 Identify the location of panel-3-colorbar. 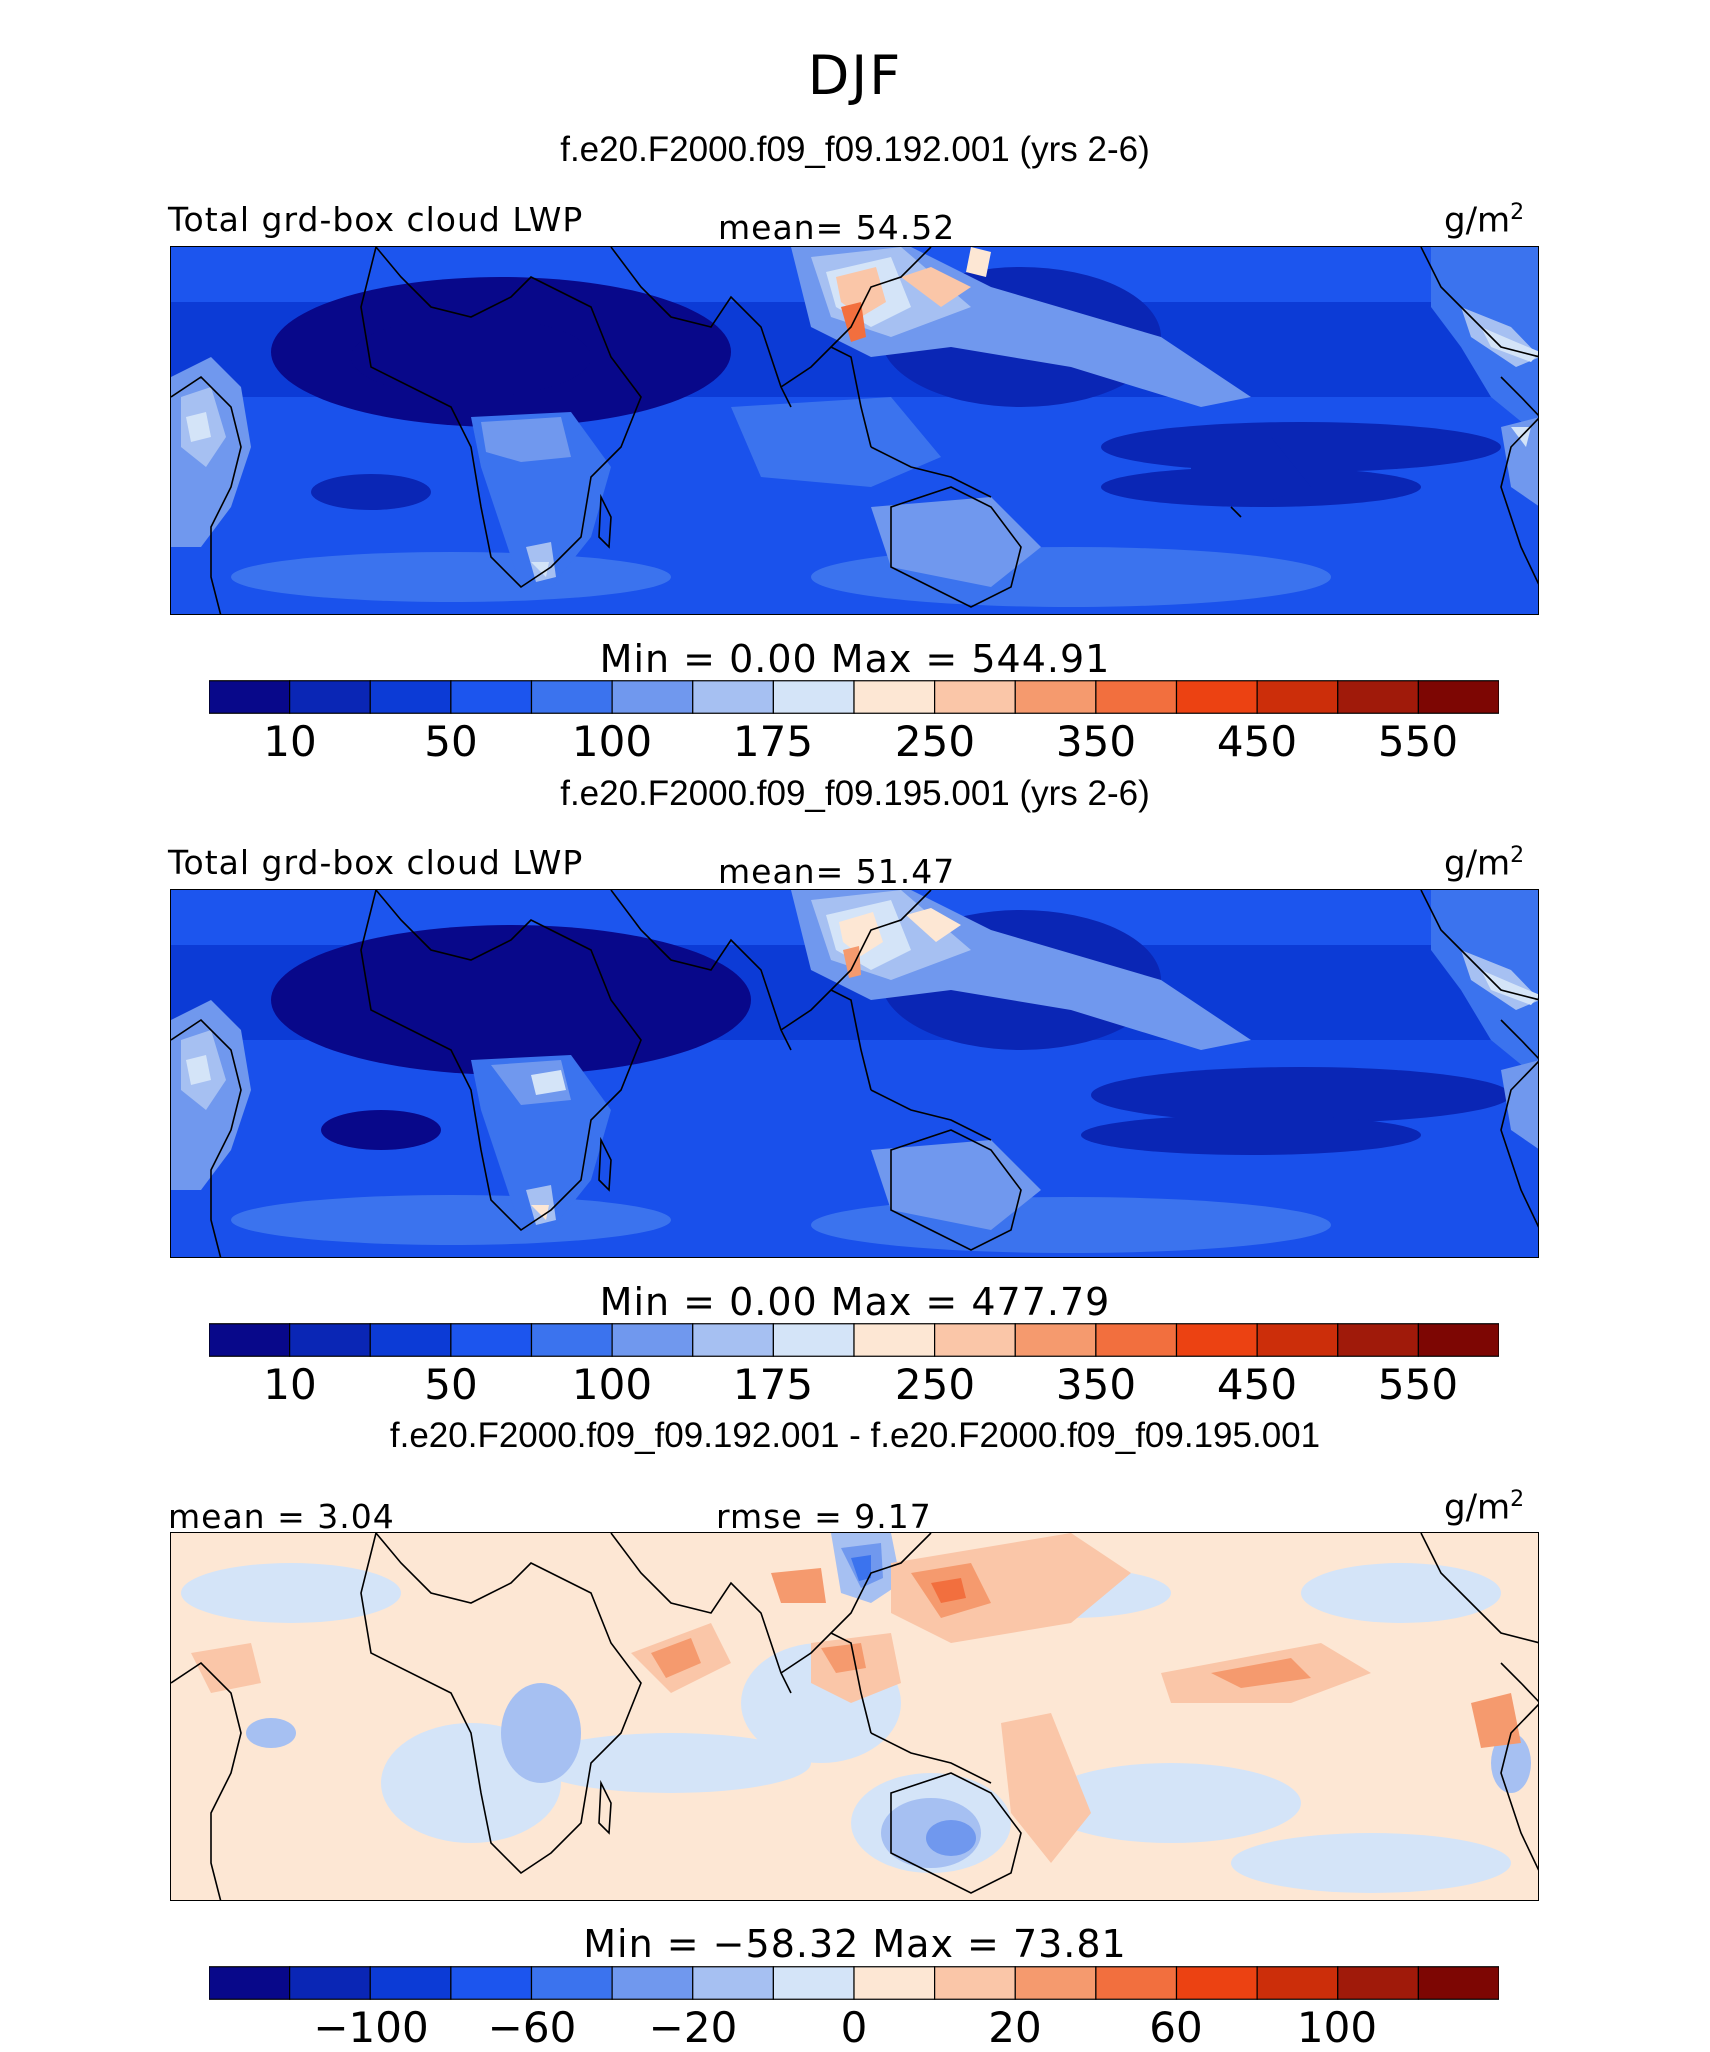
(854, 1983).